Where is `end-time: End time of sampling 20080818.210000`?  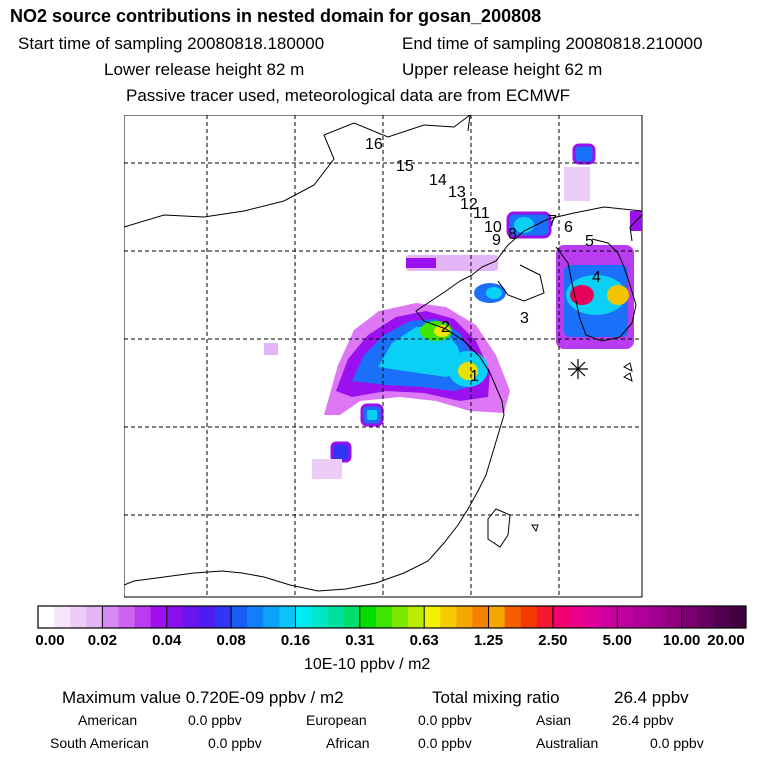 end-time: End time of sampling 20080818.210000 is located at coordinates (552, 43).